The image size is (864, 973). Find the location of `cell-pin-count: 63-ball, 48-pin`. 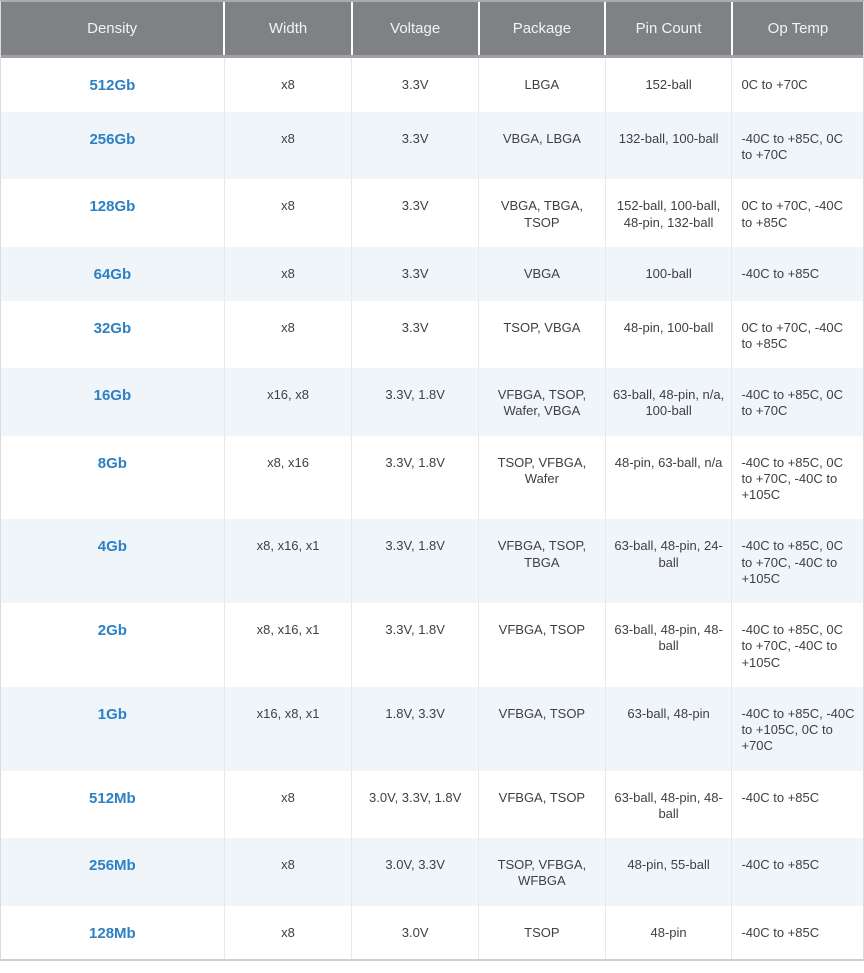

cell-pin-count: 63-ball, 48-pin is located at coordinates (668, 728).